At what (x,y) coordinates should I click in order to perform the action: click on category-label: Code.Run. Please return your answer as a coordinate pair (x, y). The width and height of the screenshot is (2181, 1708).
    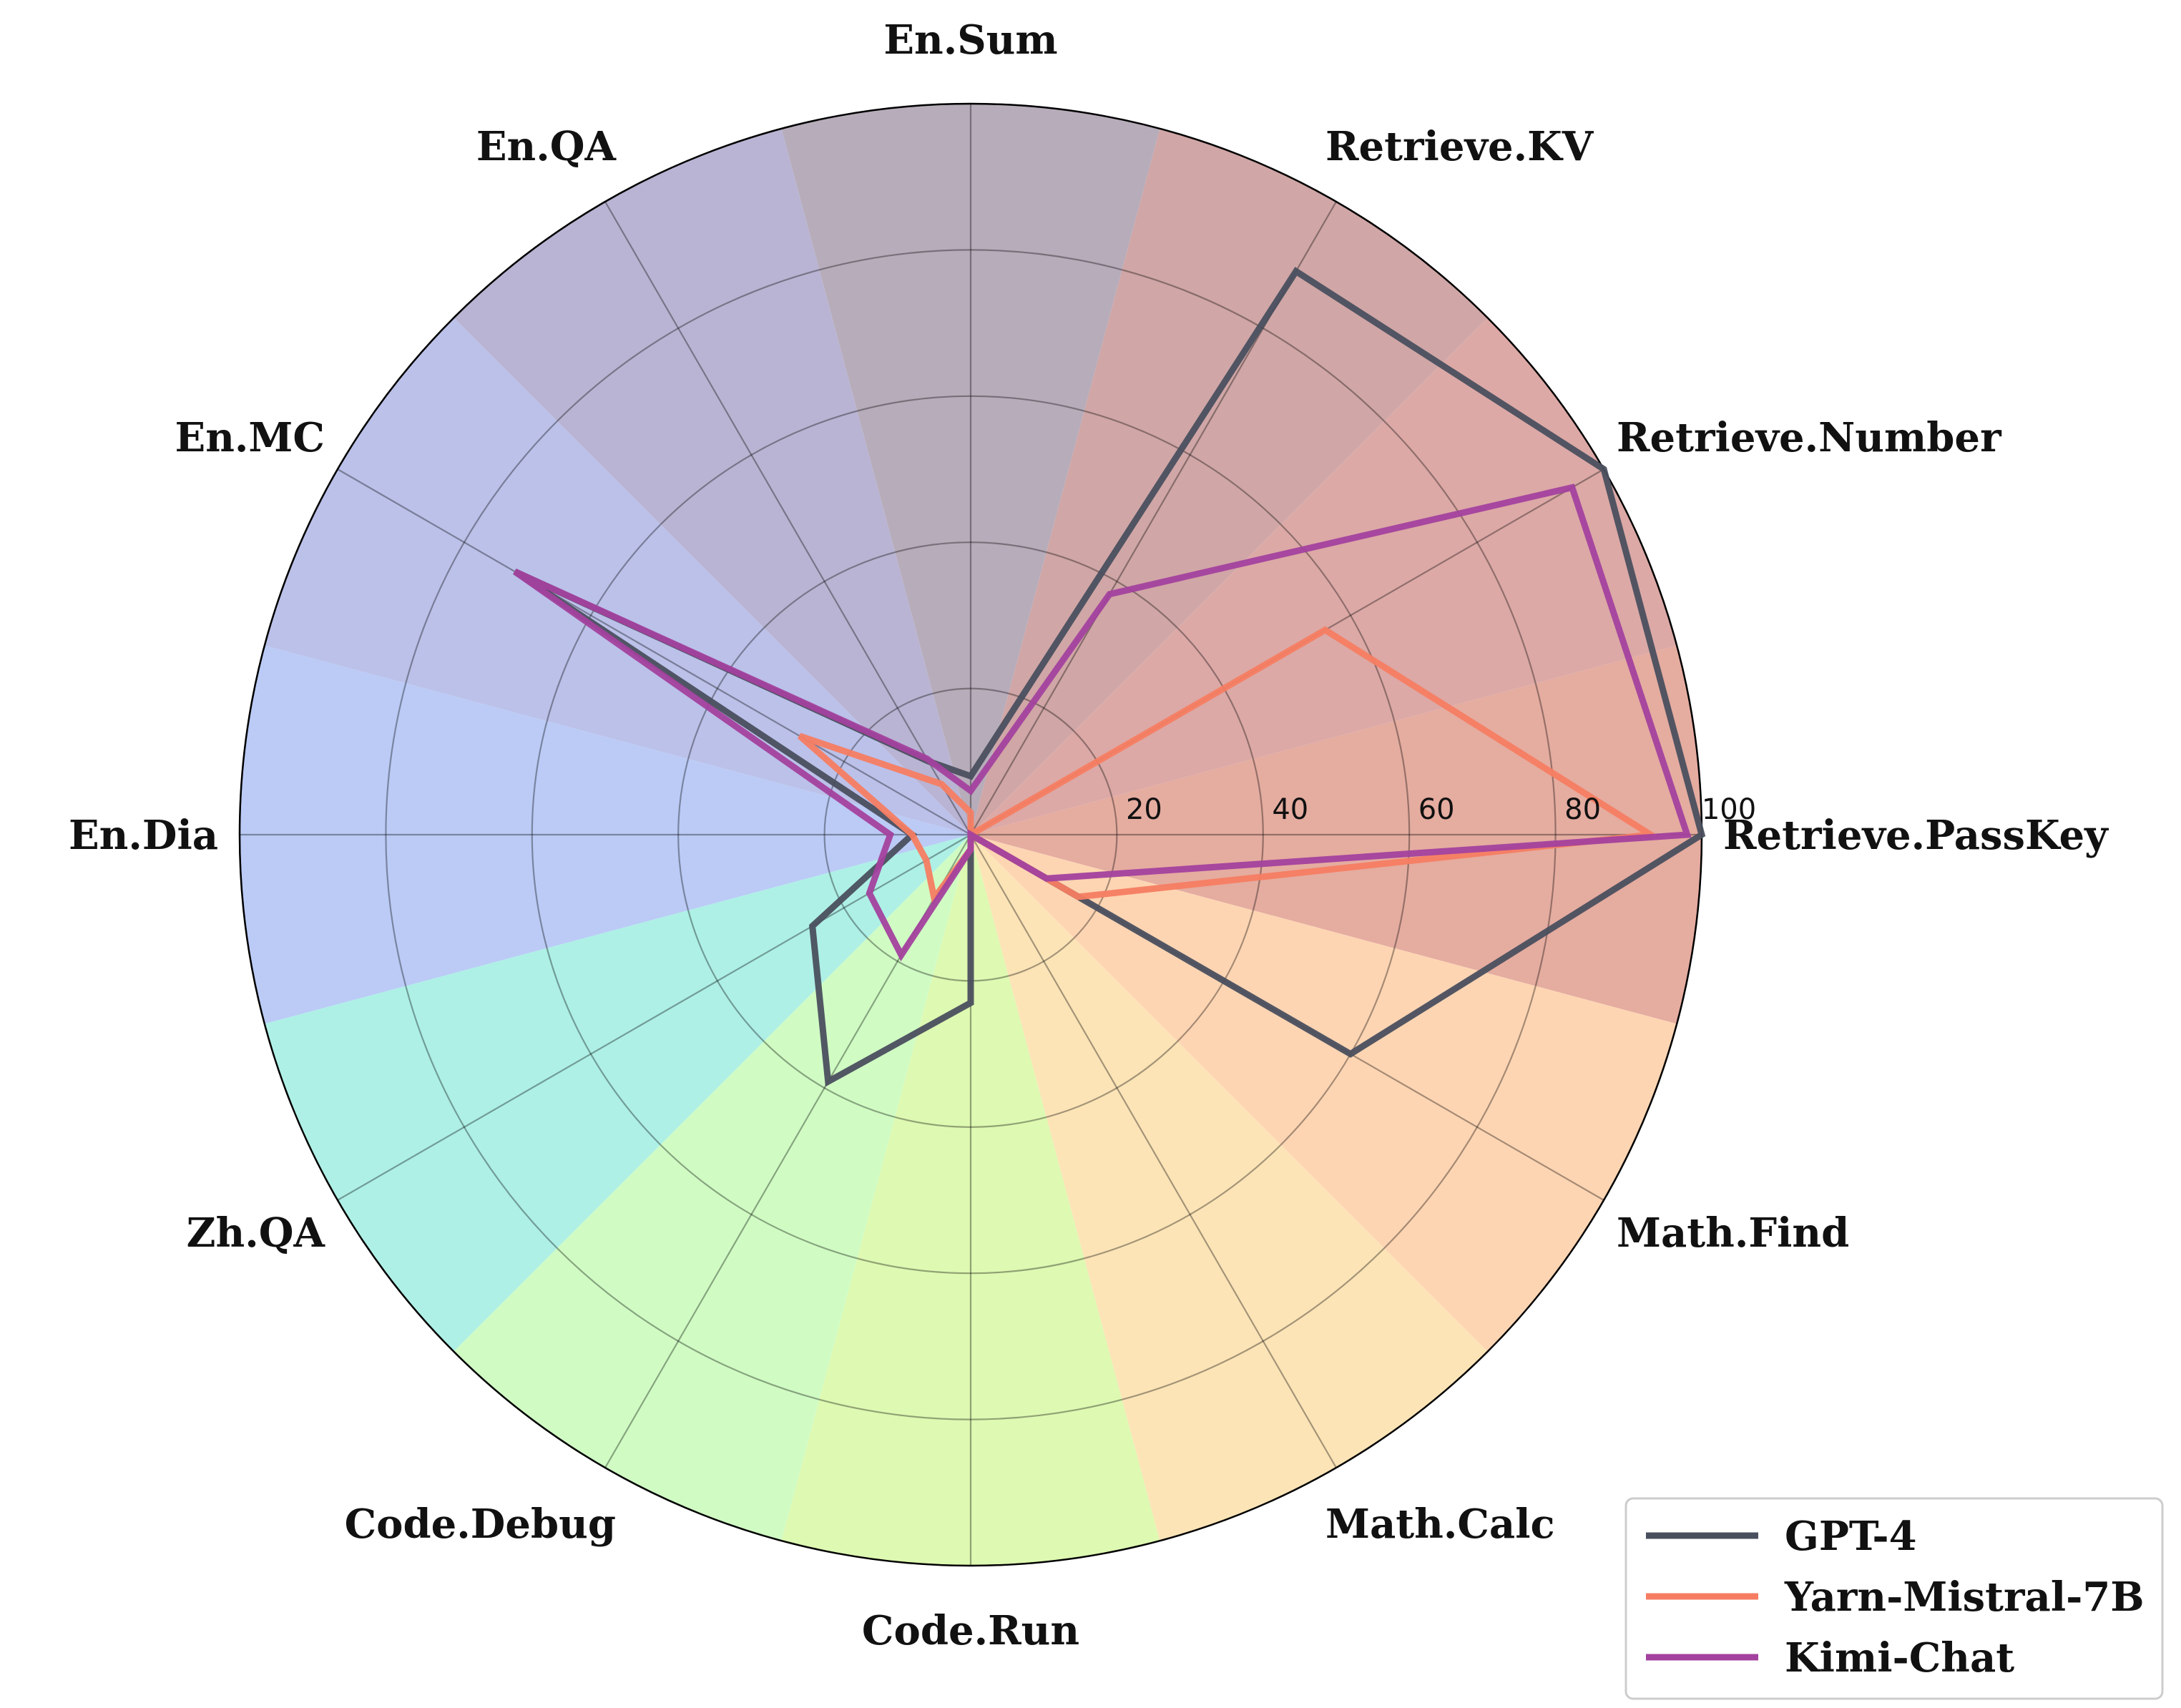
    Looking at the image, I should click on (970, 1630).